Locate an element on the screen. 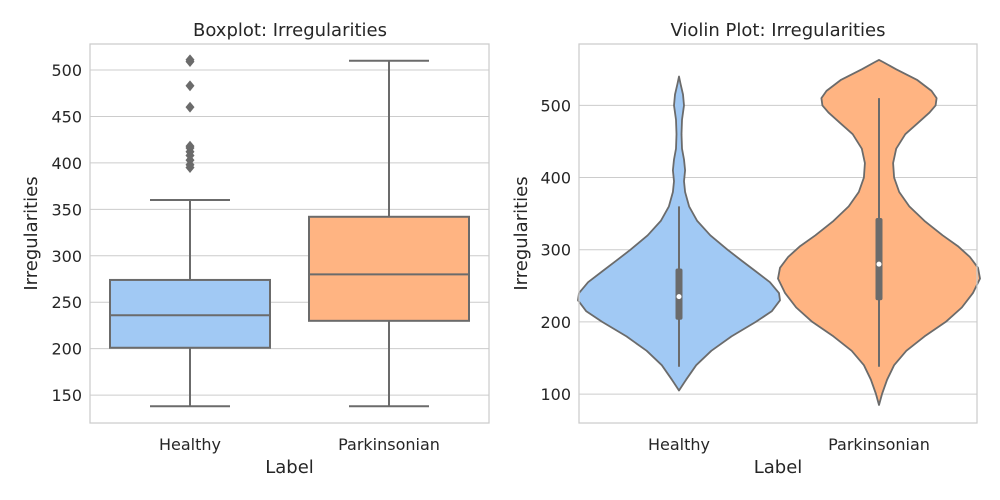  boxplot-y-axis-label: Irregularities is located at coordinates (31, 233).